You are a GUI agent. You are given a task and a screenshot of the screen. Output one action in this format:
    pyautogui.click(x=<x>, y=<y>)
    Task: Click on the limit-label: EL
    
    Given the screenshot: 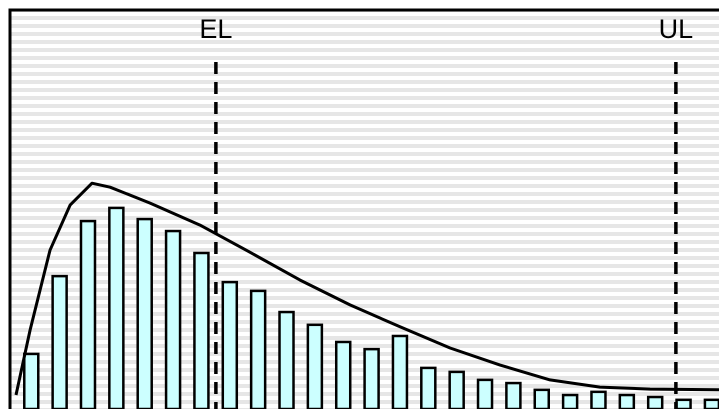 What is the action you would take?
    pyautogui.click(x=215, y=29)
    